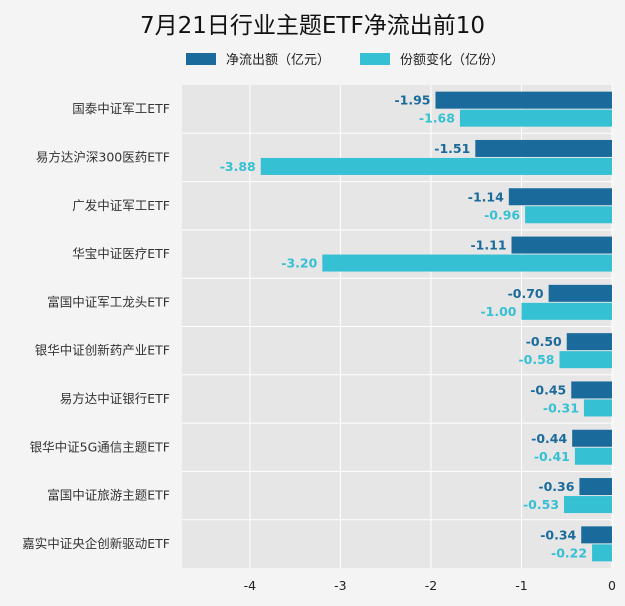  Describe the element at coordinates (340, 585) in the screenshot. I see `x-tick-label: -3` at that location.